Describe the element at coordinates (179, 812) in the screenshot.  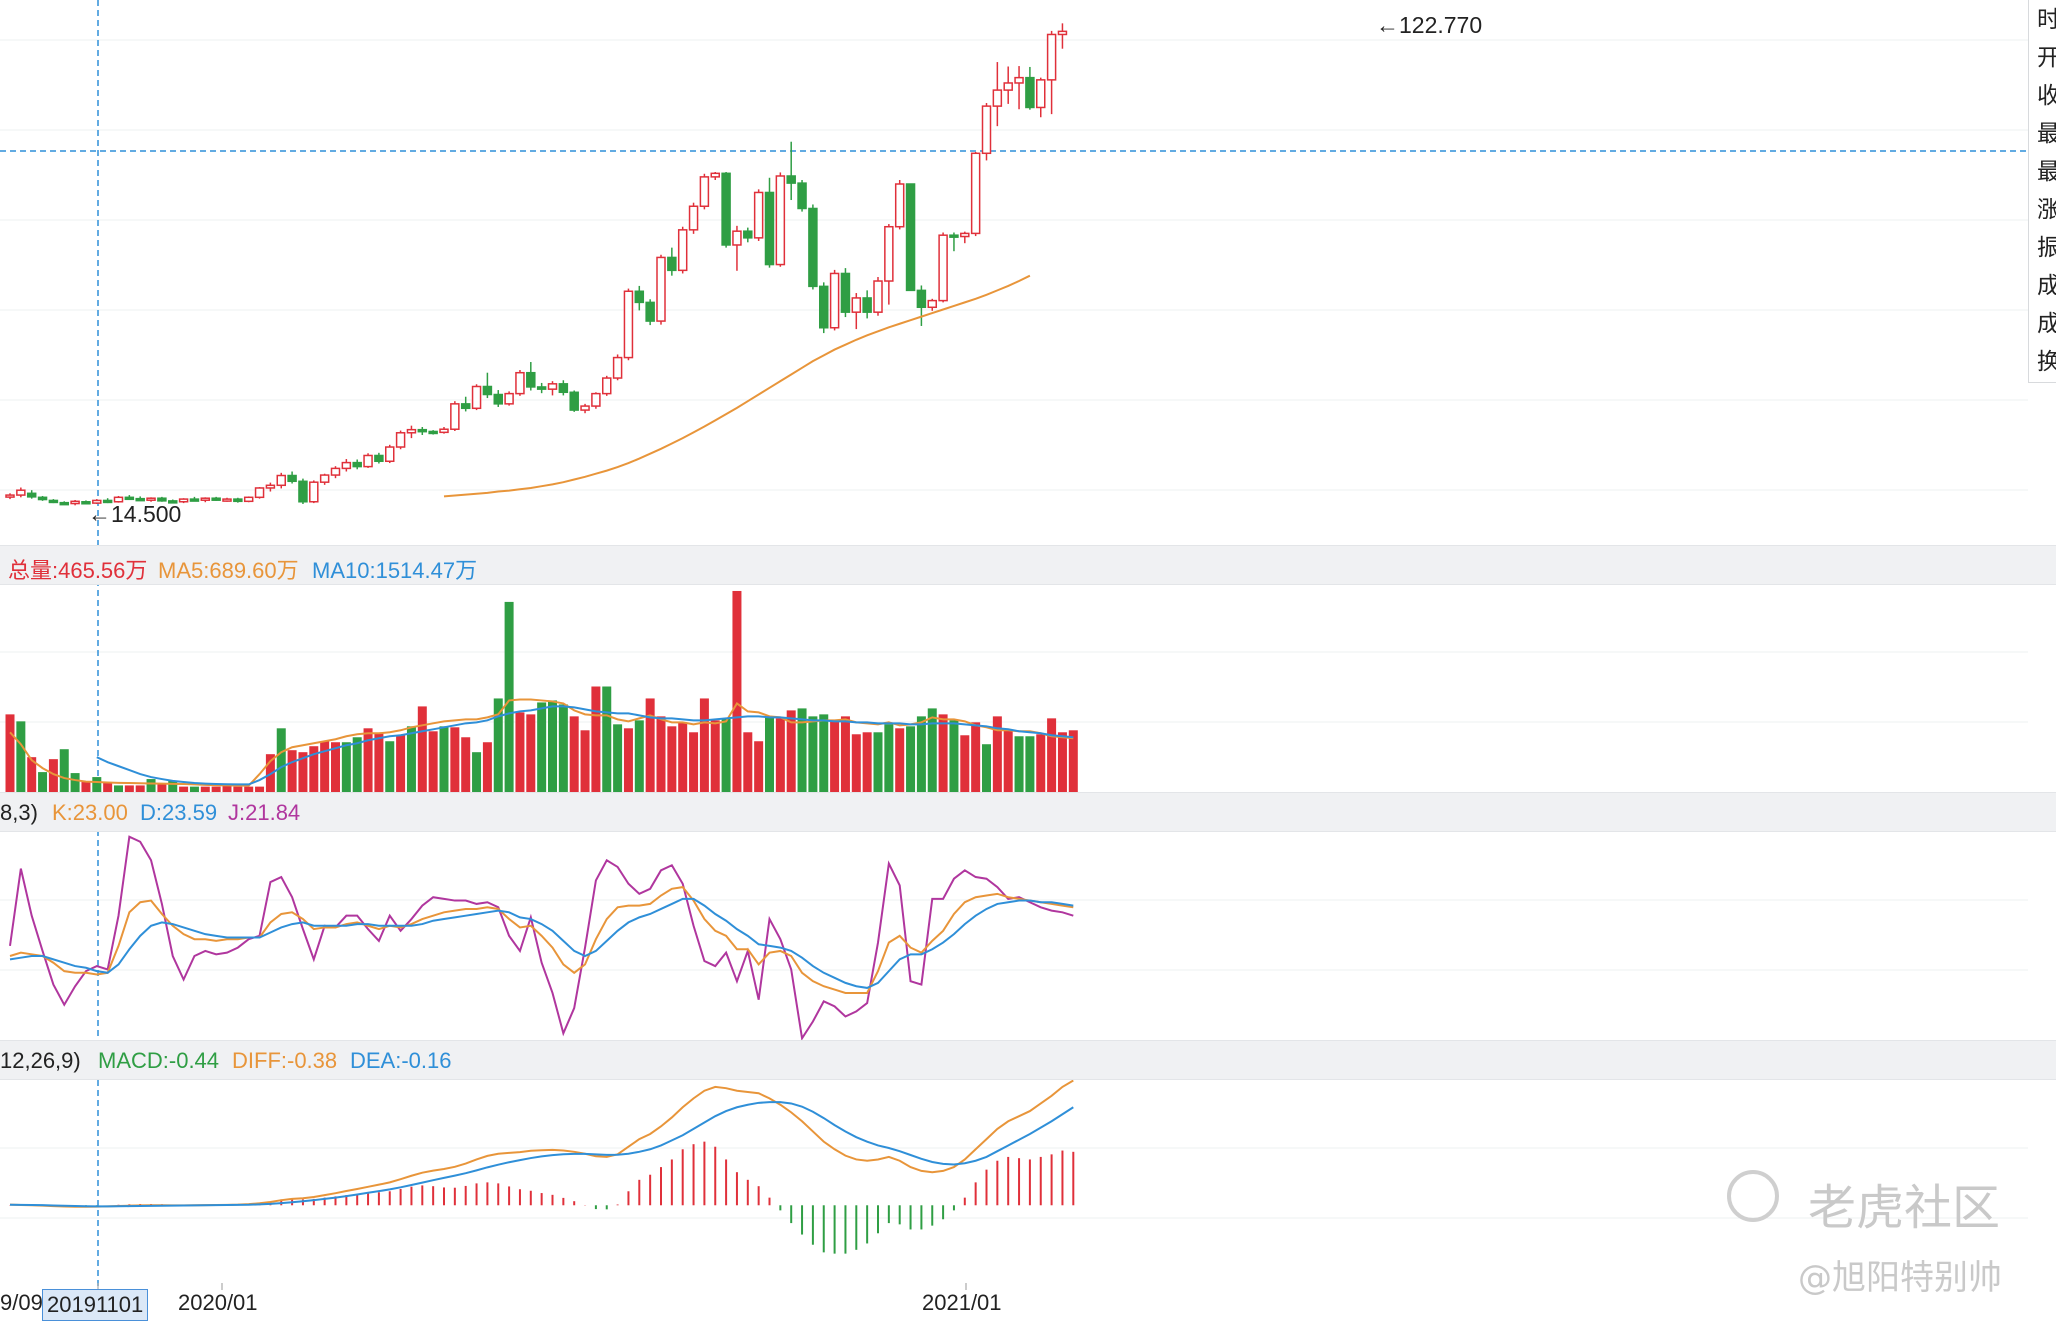
I see `kdj-d-label: D:23.59` at that location.